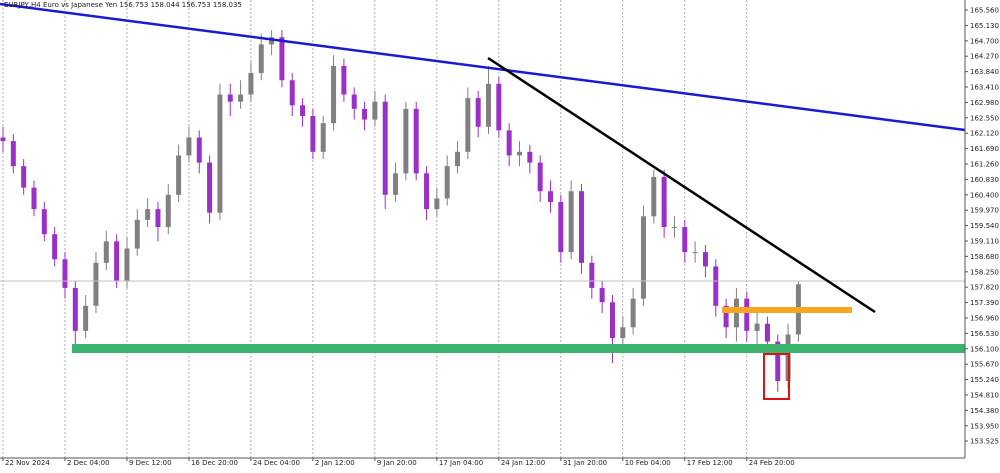 The height and width of the screenshot is (473, 1000). What do you see at coordinates (772, 463) in the screenshot?
I see `x-tick-label: 24 Feb 20:00` at bounding box center [772, 463].